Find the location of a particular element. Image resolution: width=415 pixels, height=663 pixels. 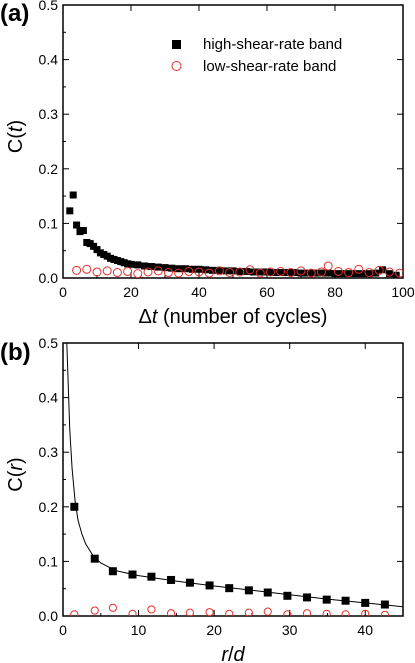

y-tick-label: 0.5 is located at coordinates (49, 6).